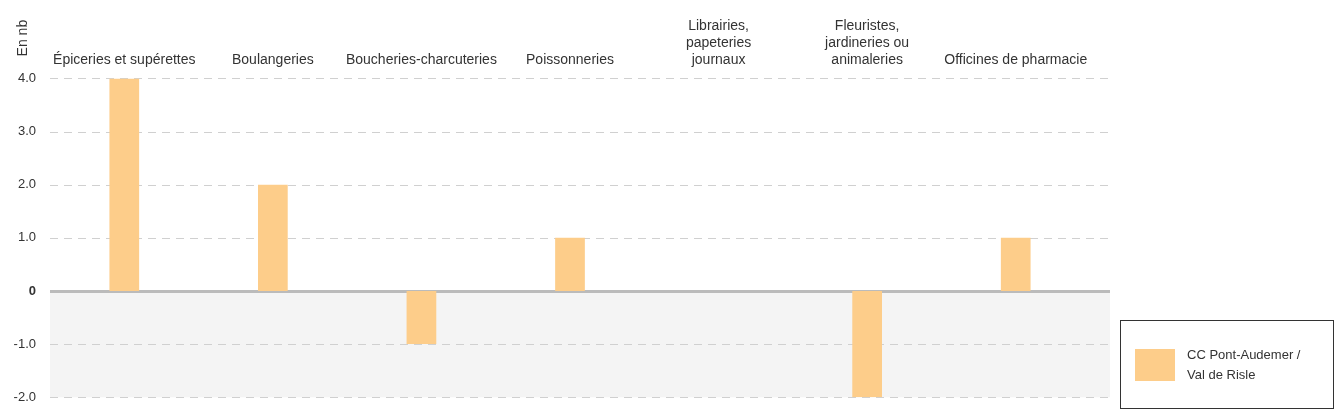  What do you see at coordinates (272, 58) in the screenshot?
I see `x-tick-label: Boulangeries` at bounding box center [272, 58].